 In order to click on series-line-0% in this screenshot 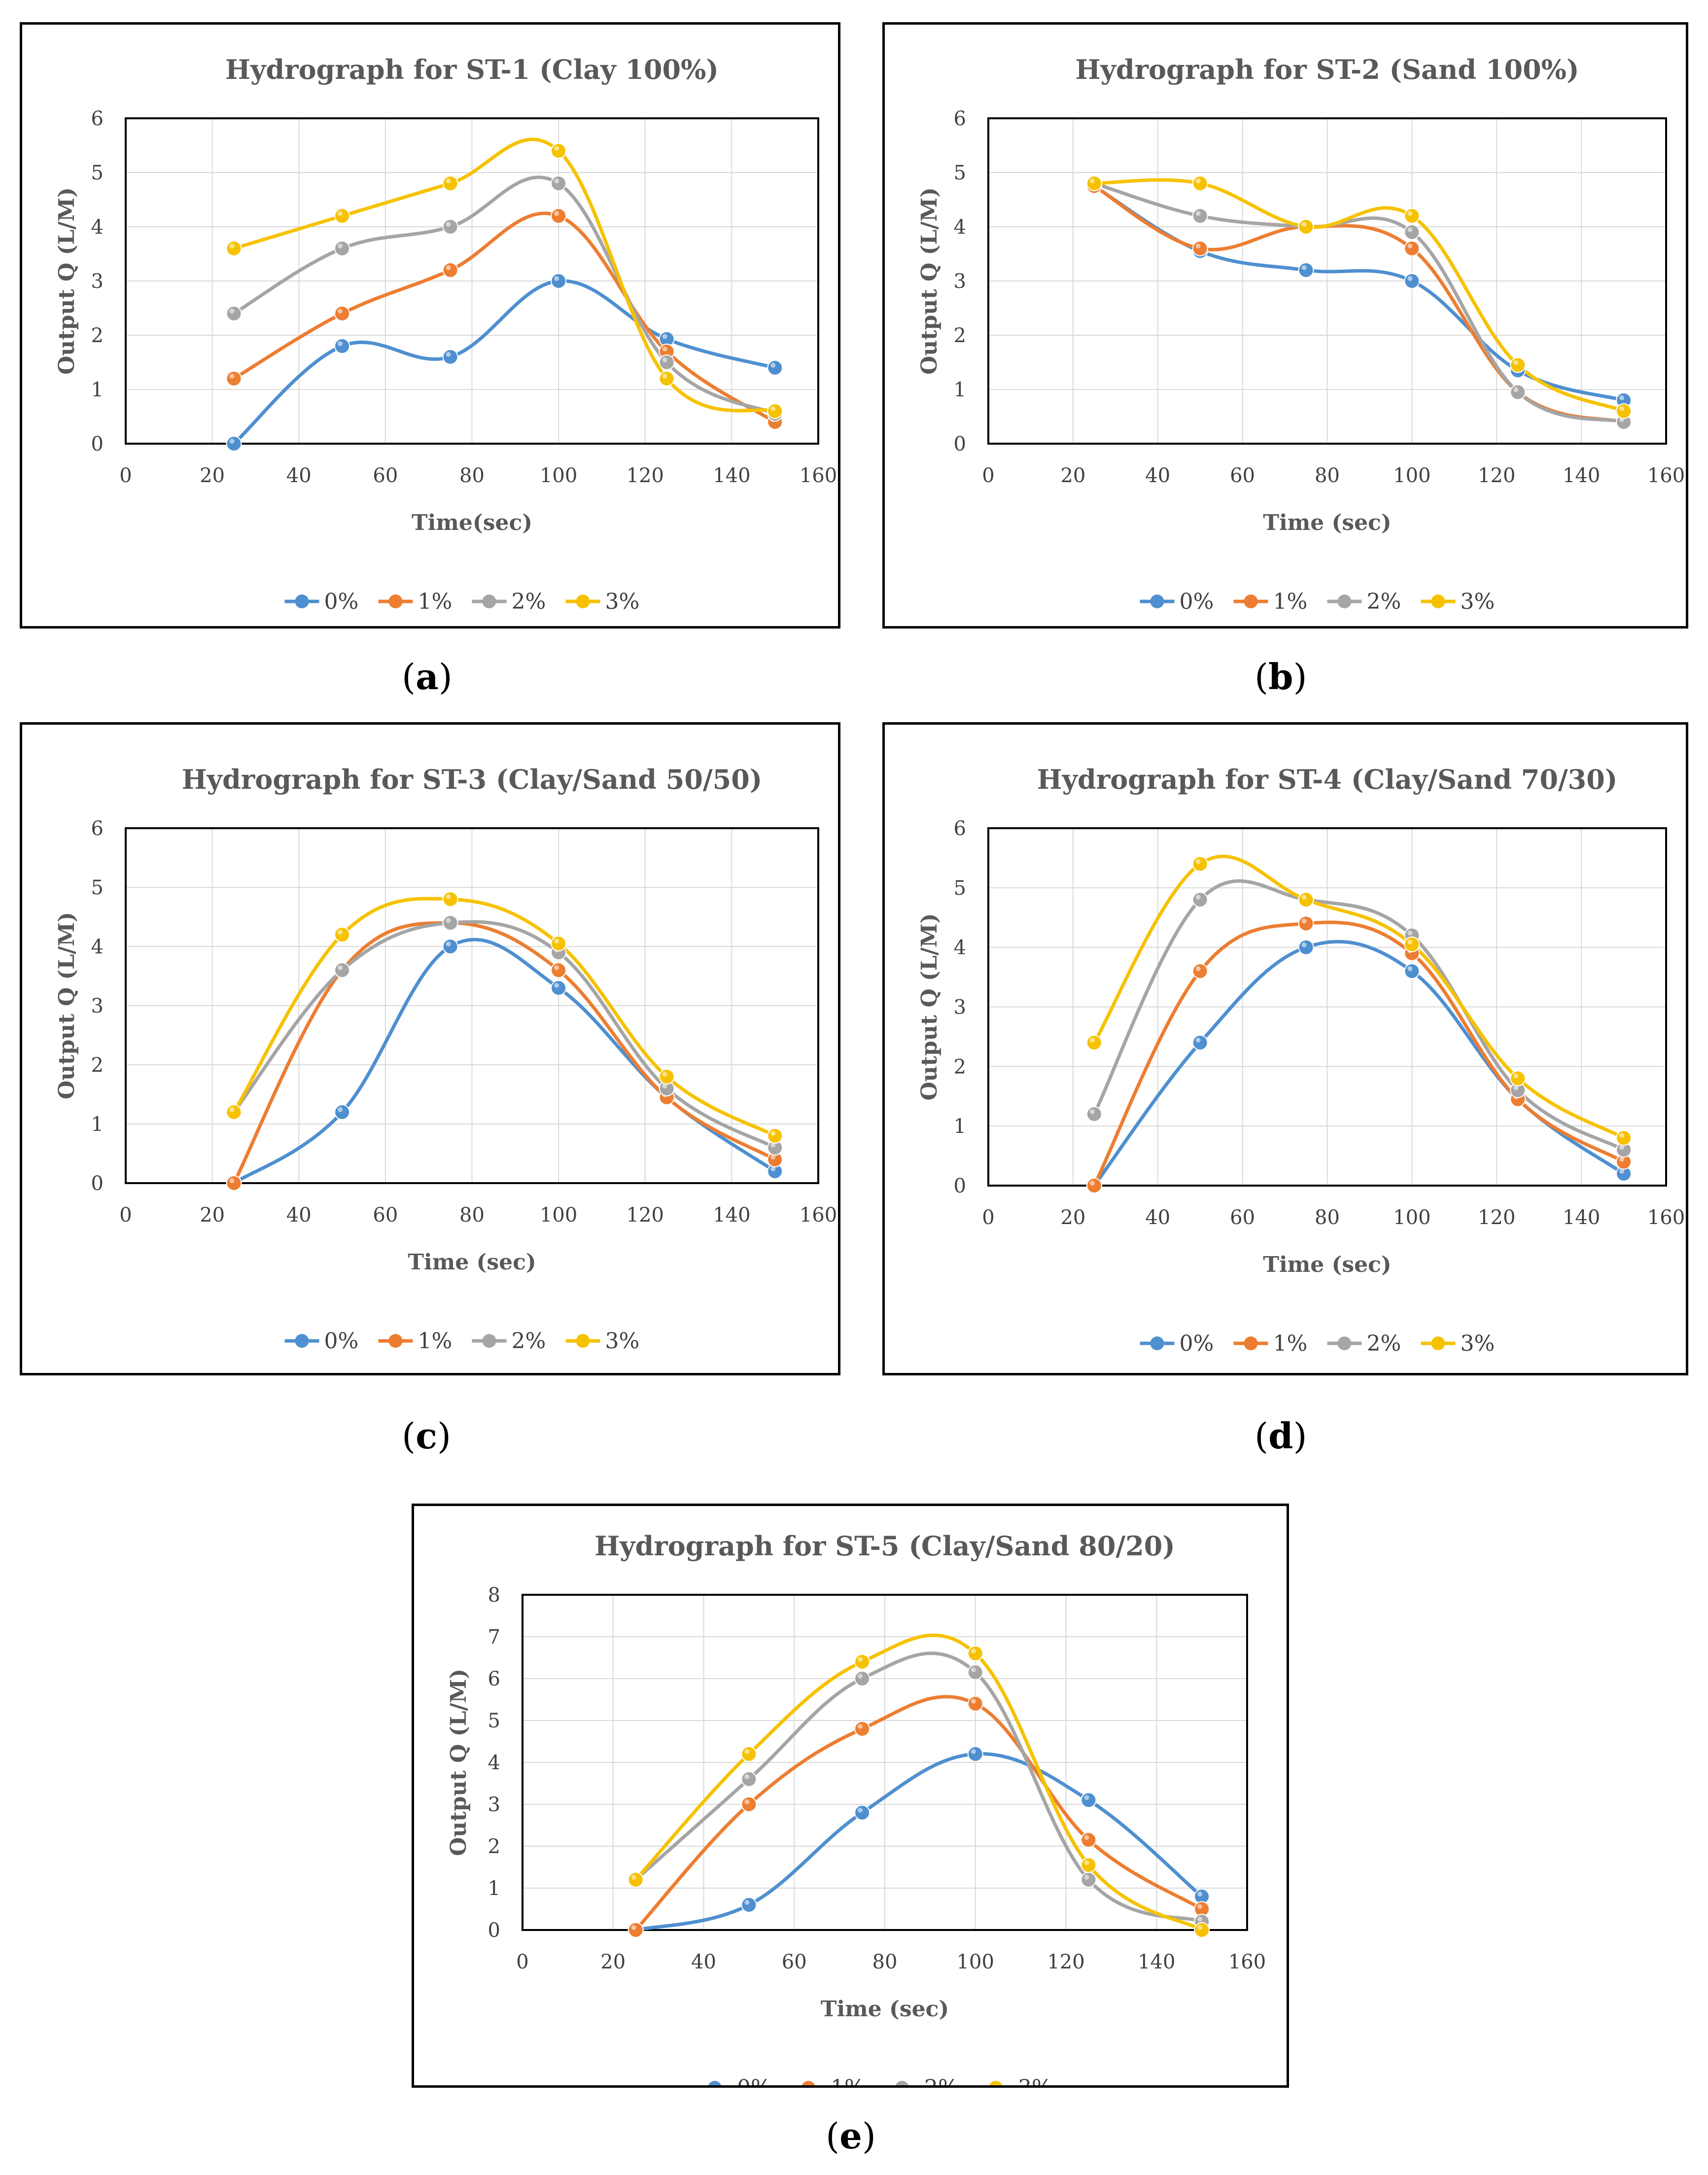, I will do `click(919, 1842)`.